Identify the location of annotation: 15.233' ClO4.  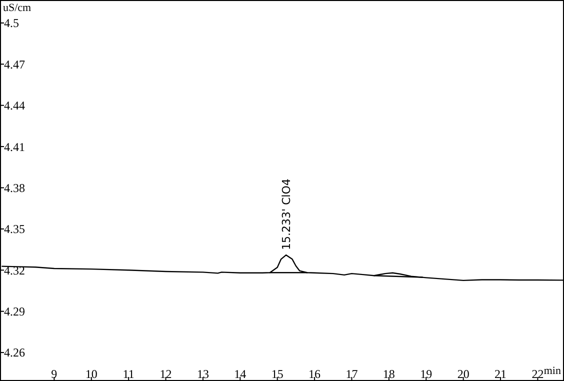
(287, 214).